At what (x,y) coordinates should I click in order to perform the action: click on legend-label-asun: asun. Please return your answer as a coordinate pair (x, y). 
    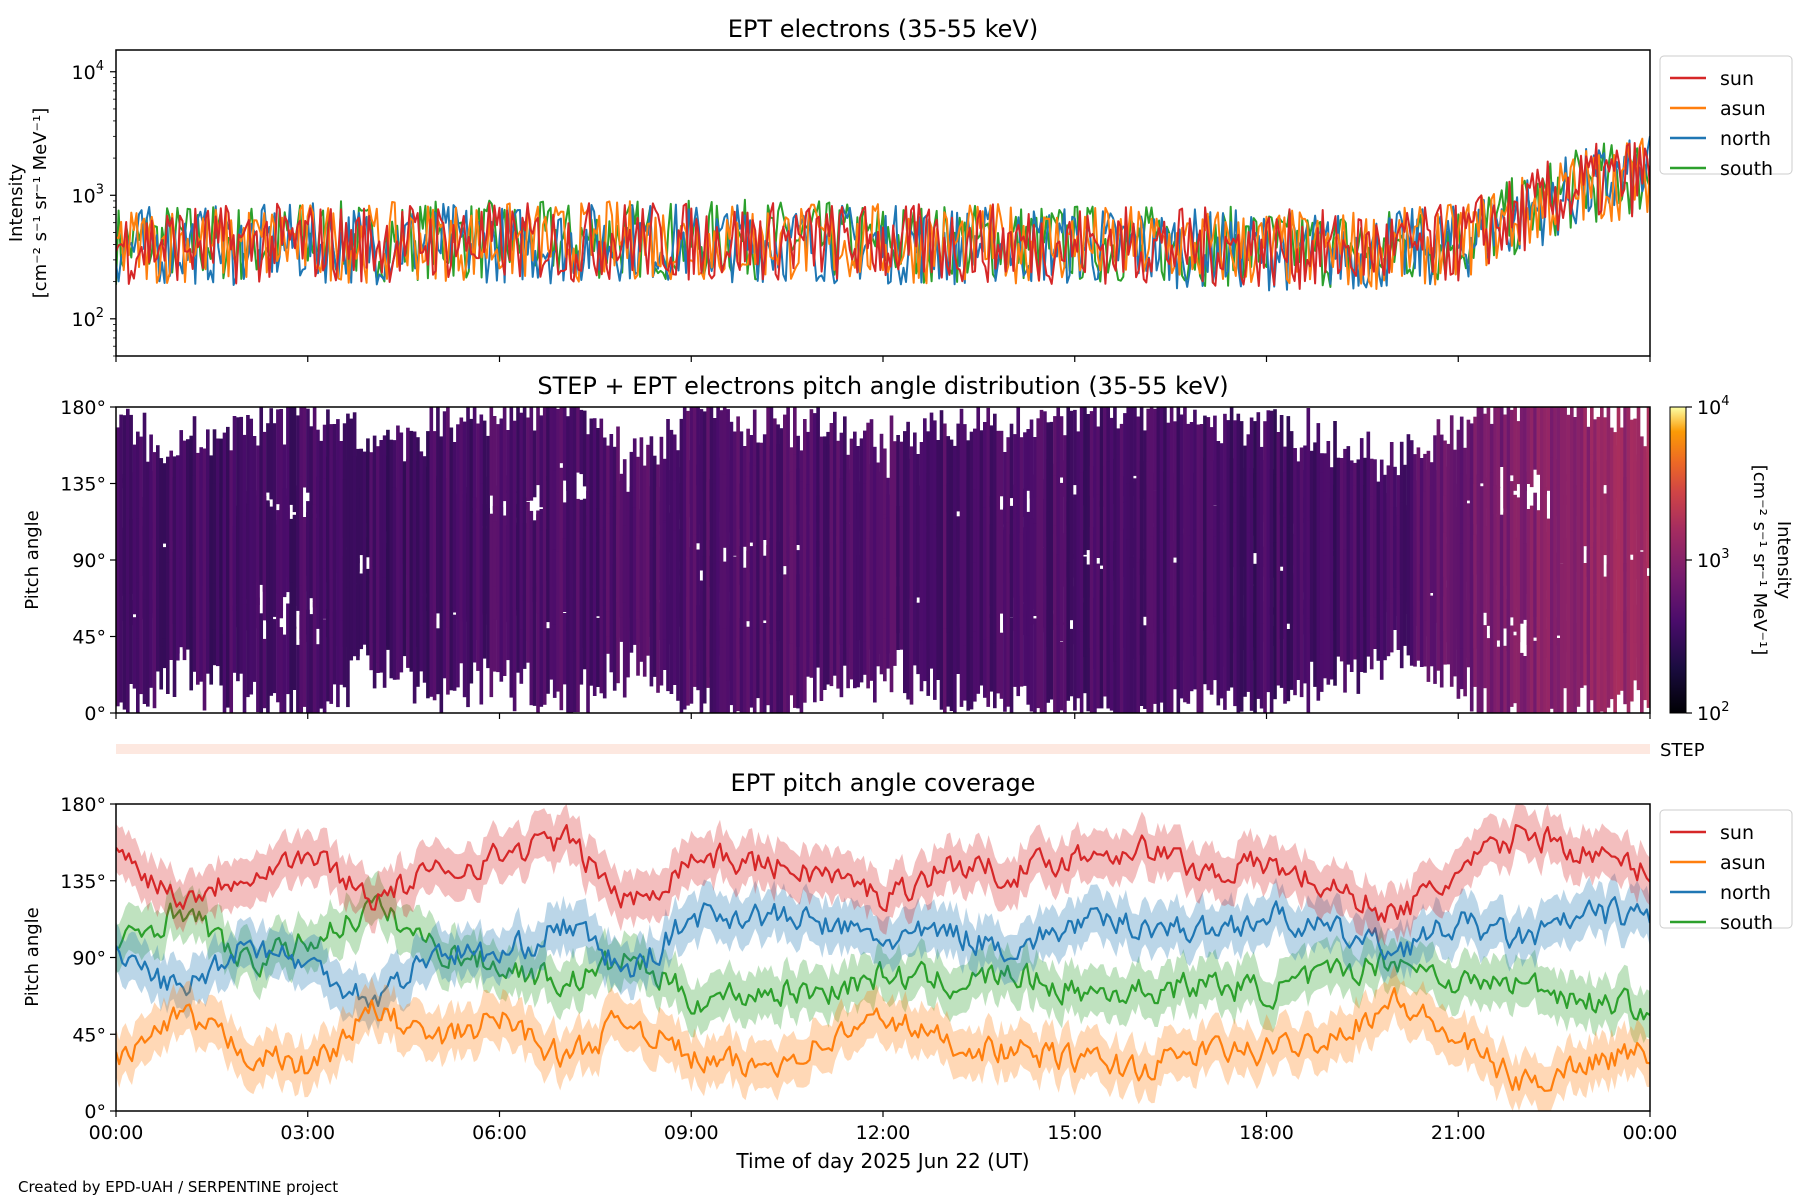
    Looking at the image, I should click on (1743, 109).